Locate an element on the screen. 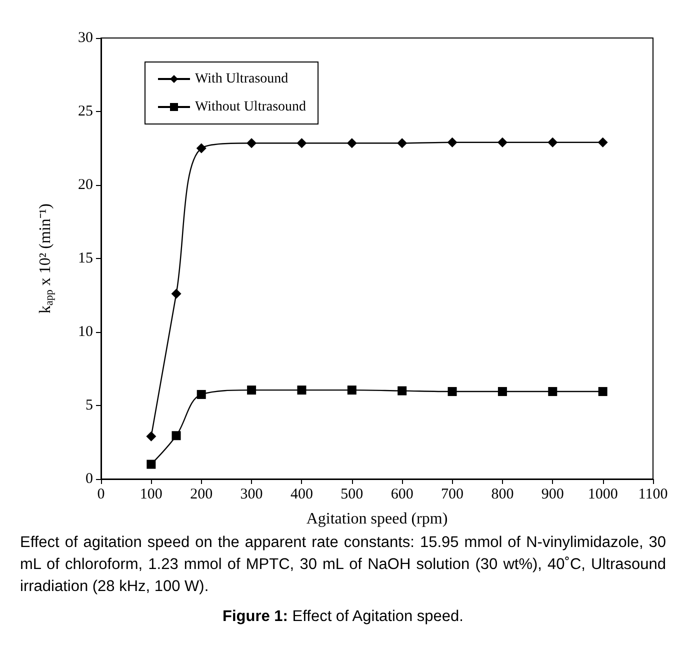 This screenshot has width=686, height=655. y-tick-label: 0 is located at coordinates (89, 479).